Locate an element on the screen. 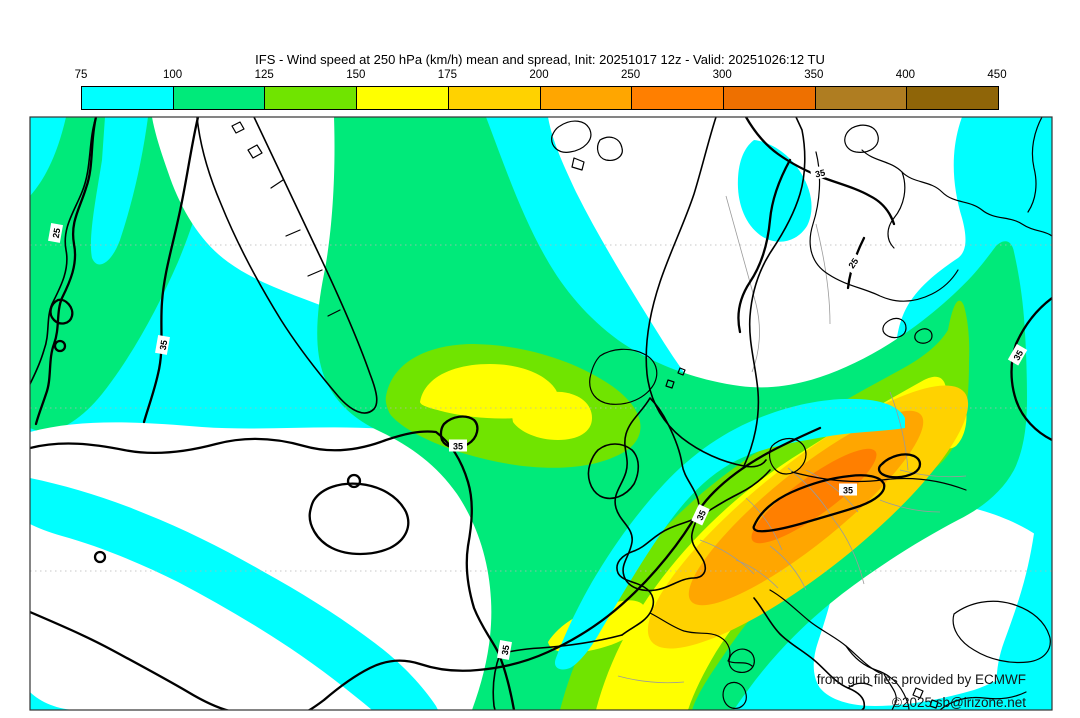  colorbar-tick-label: 175 is located at coordinates (447, 75).